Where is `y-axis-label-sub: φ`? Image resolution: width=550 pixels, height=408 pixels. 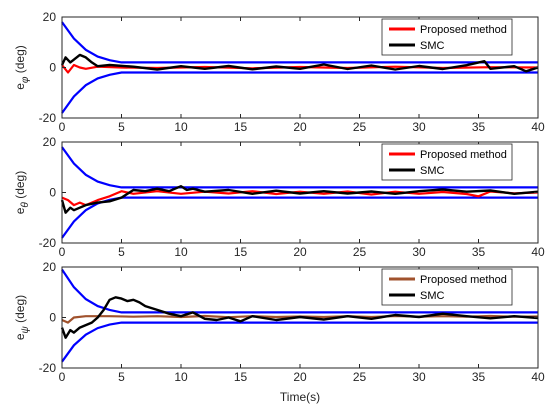
y-axis-label-sub: φ is located at coordinates (25, 79).